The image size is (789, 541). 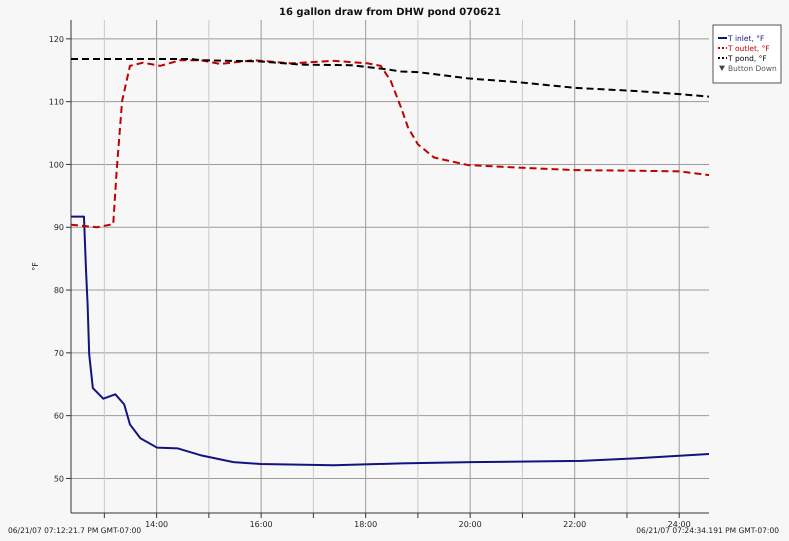 I want to click on y-tick-label: 120, so click(x=56, y=39).